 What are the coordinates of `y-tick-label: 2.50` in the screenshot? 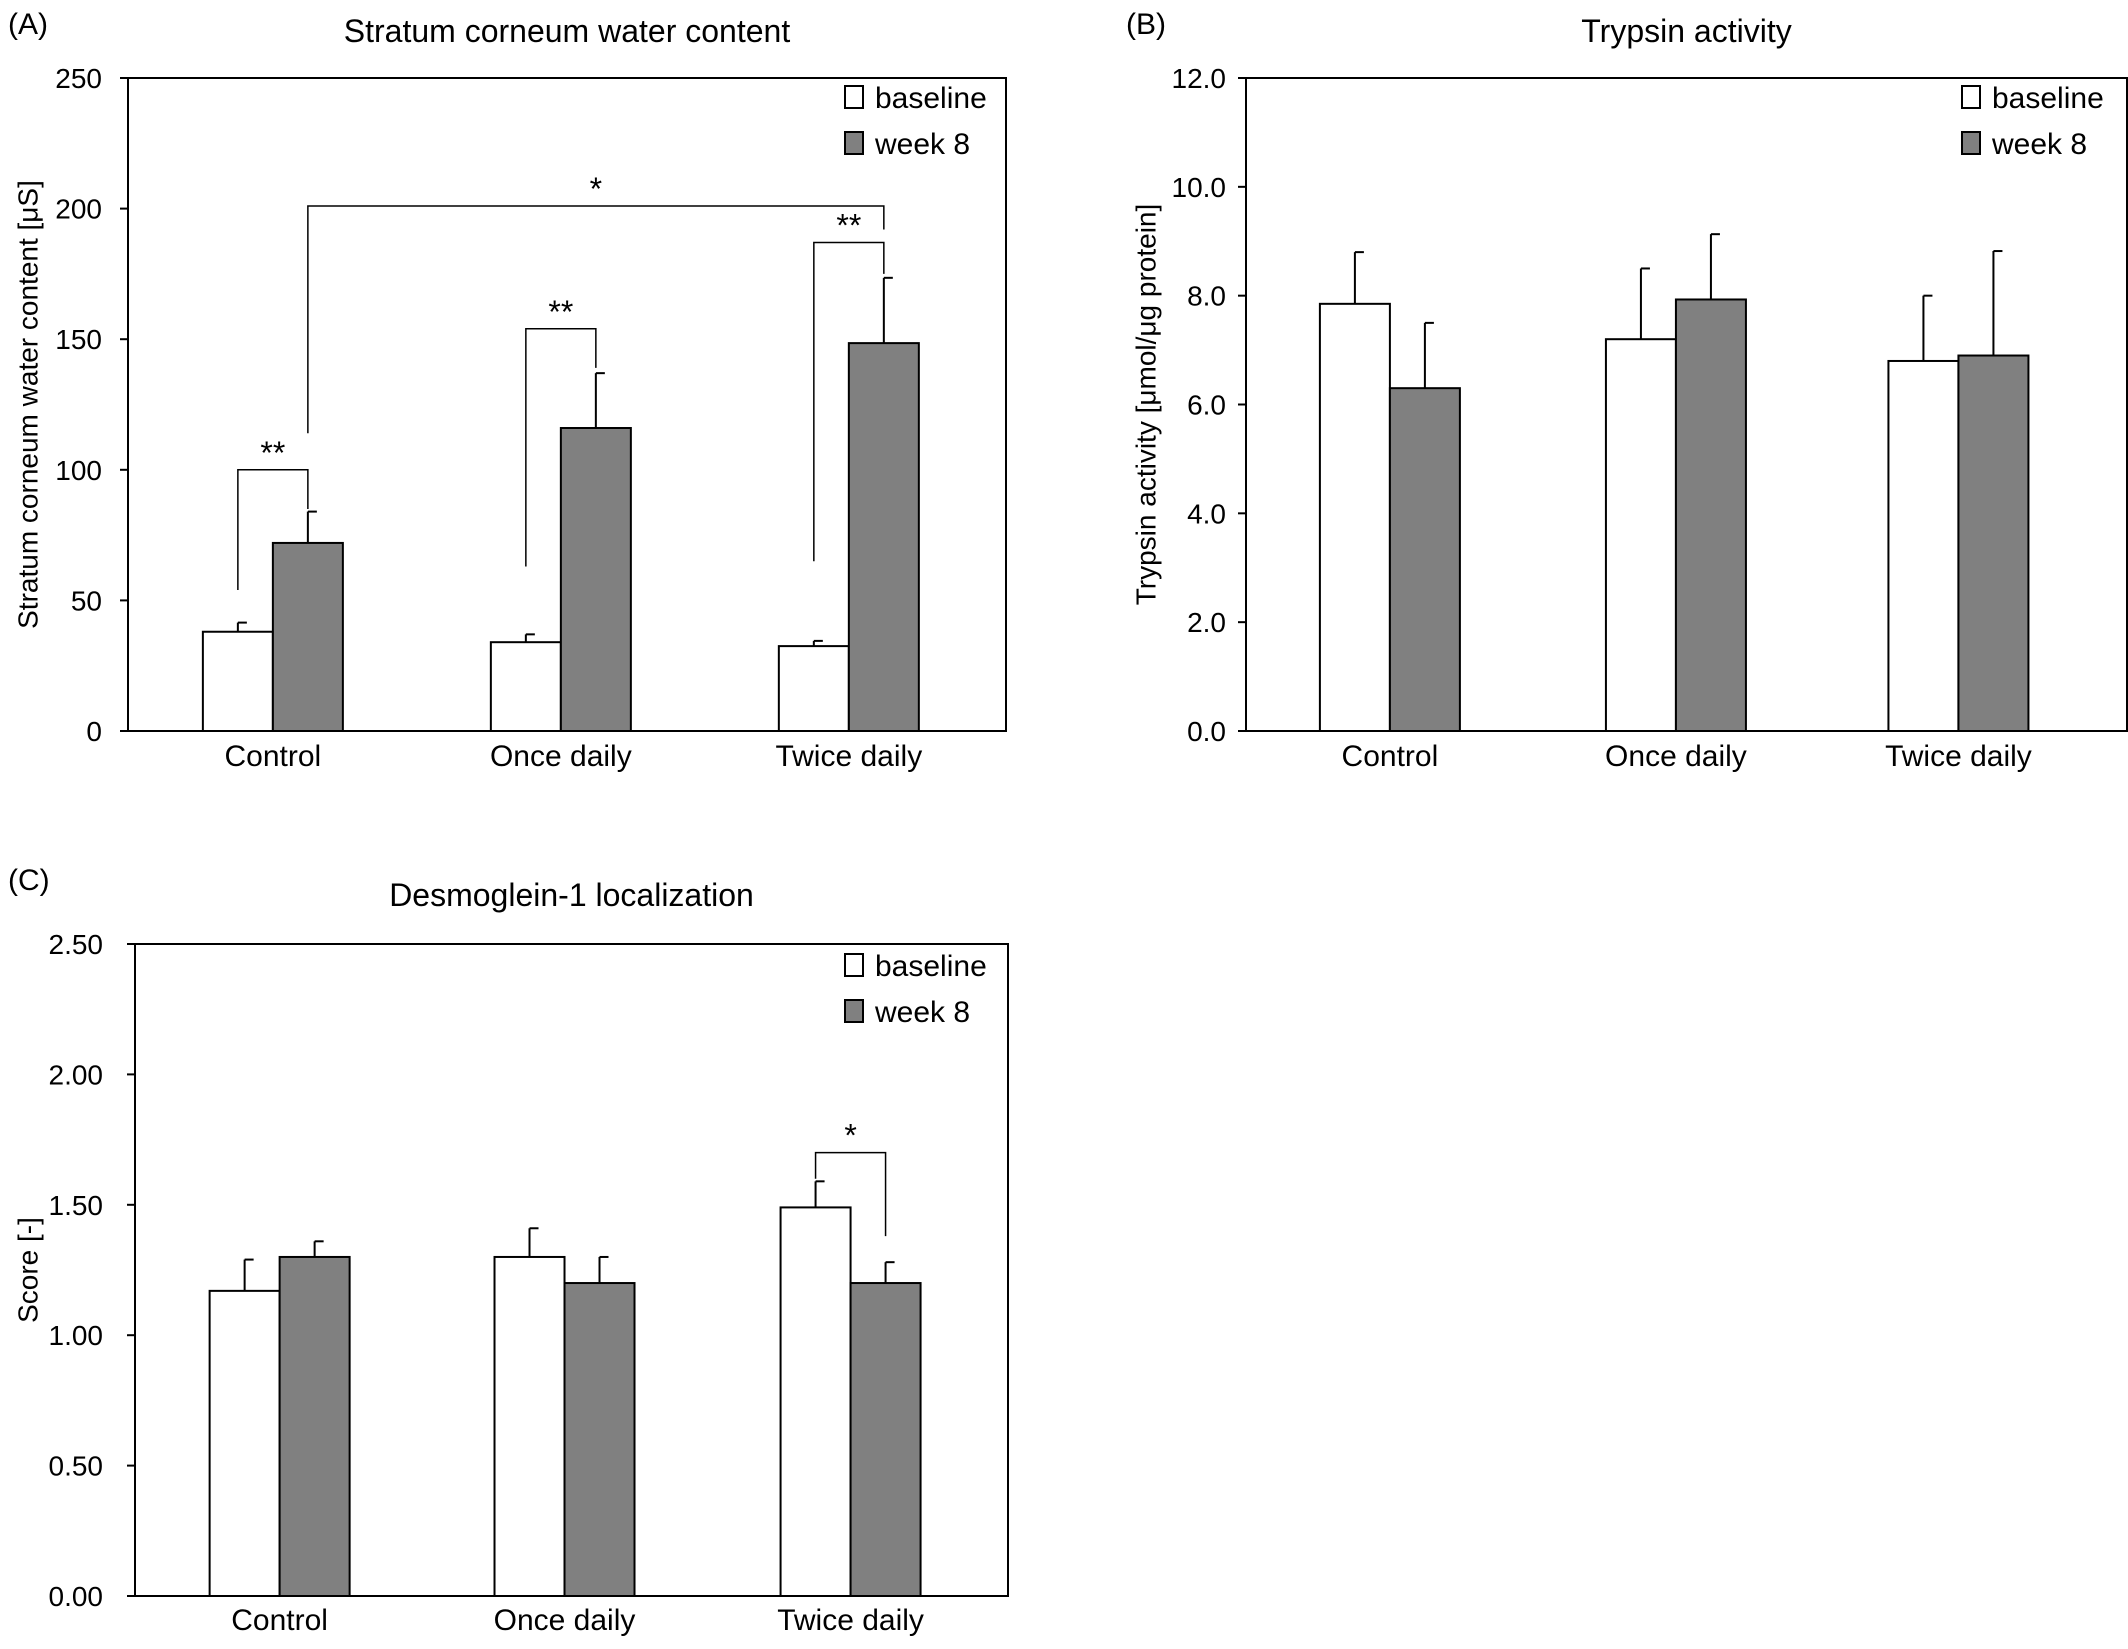 It's located at (76, 944).